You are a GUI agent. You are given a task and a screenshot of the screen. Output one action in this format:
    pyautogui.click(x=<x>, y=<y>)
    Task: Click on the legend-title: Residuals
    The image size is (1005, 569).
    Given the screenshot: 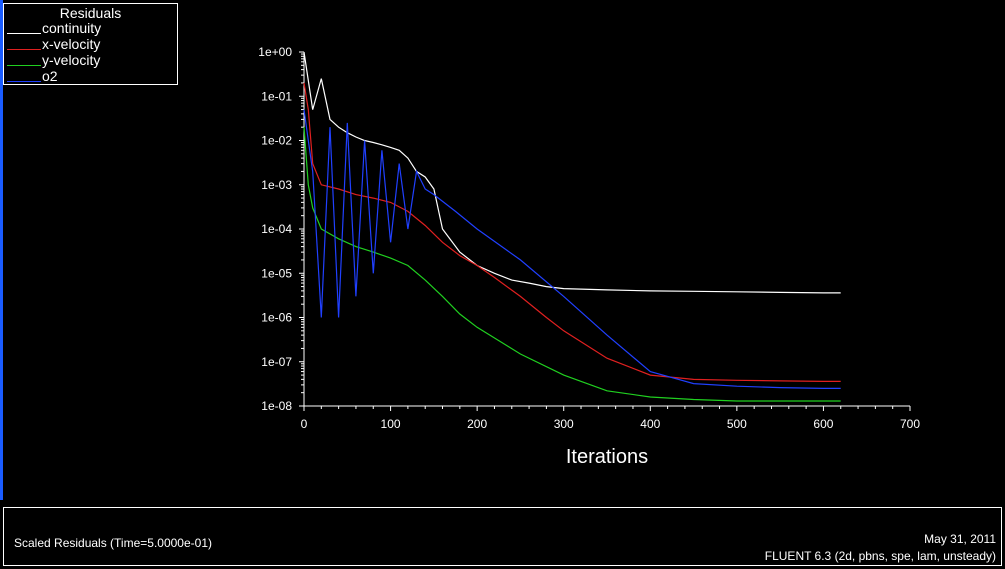 What is the action you would take?
    pyautogui.click(x=90, y=13)
    